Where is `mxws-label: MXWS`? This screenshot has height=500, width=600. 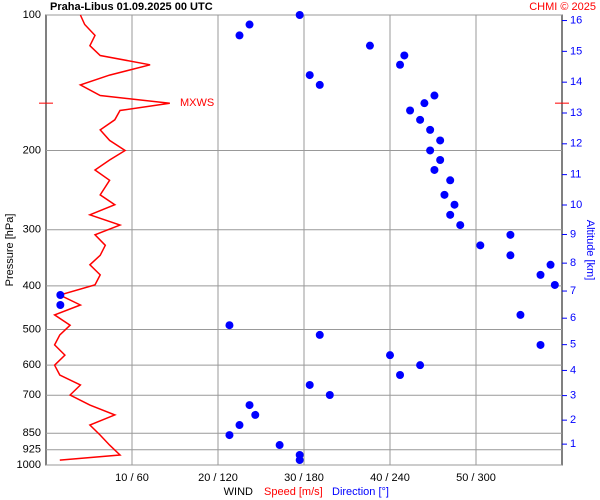
mxws-label: MXWS is located at coordinates (197, 103).